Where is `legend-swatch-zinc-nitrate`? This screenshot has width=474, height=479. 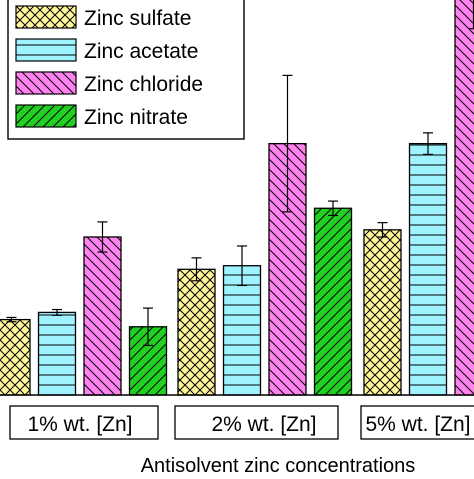
legend-swatch-zinc-nitrate is located at coordinates (46, 116).